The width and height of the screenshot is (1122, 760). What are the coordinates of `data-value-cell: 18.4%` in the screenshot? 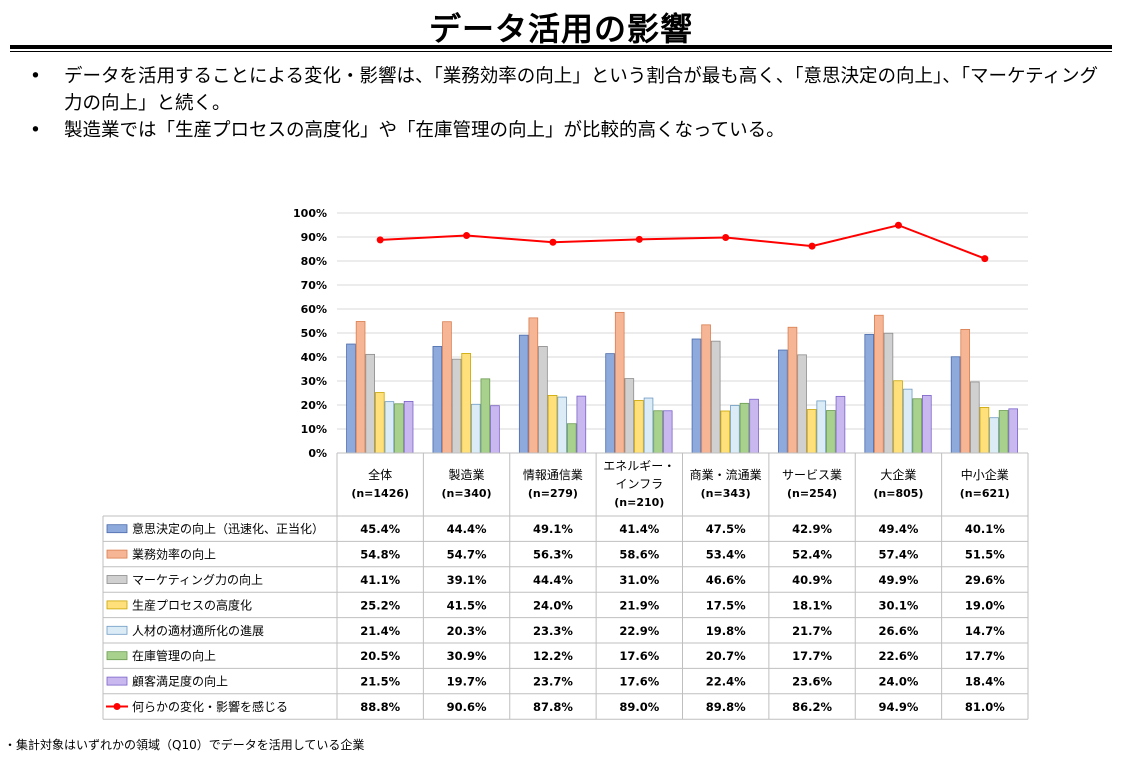 It's located at (985, 682).